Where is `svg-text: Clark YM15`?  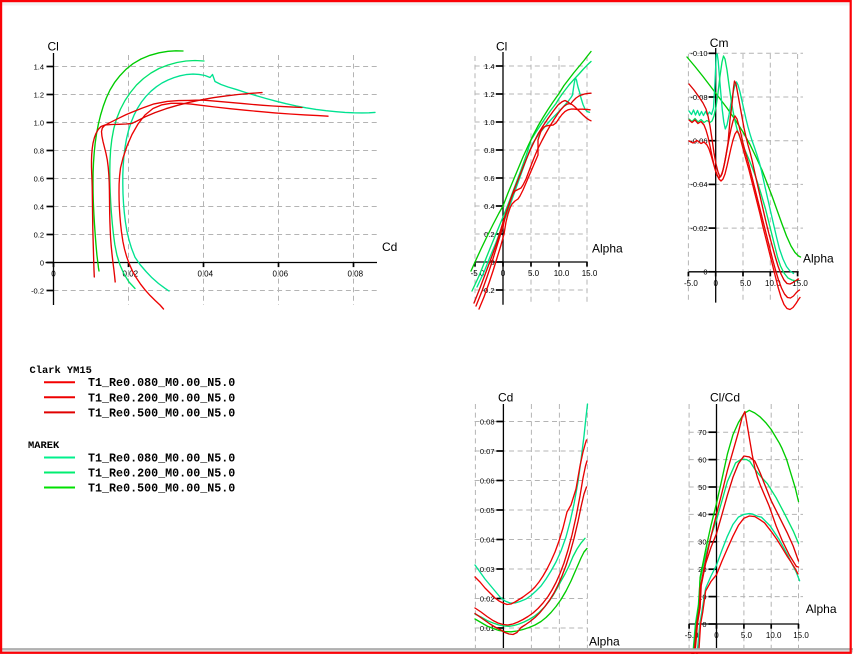 svg-text: Clark YM15 is located at coordinates (61, 371).